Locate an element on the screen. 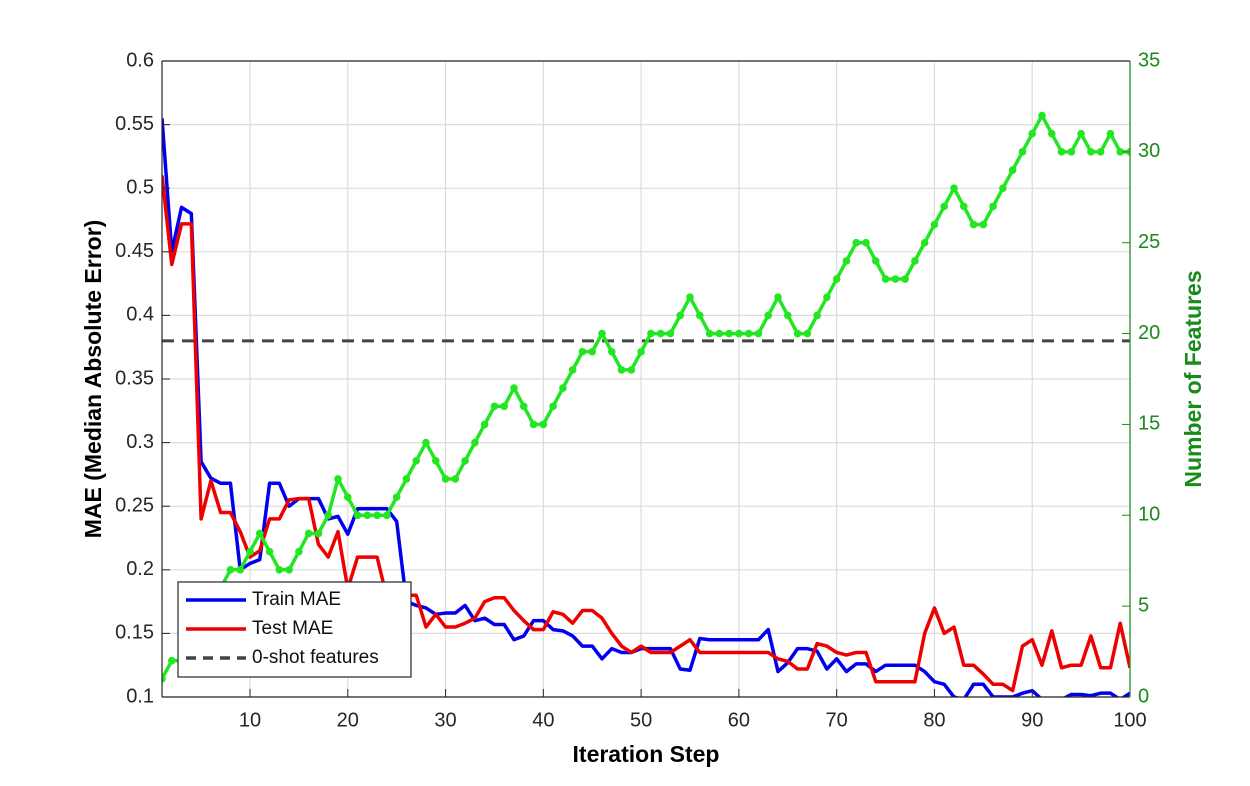 This screenshot has height=786, width=1250. y-tick-label: 0.25 is located at coordinates (134, 505).